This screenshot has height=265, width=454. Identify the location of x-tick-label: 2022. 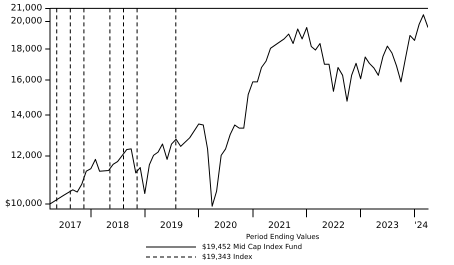
(333, 225).